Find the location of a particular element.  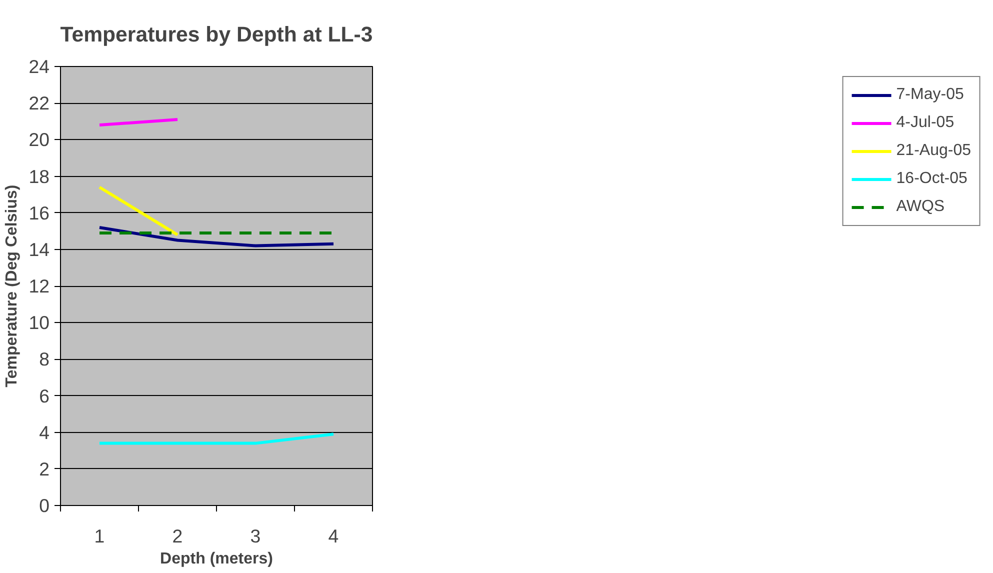

y-tick-label: 18 is located at coordinates (39, 176).